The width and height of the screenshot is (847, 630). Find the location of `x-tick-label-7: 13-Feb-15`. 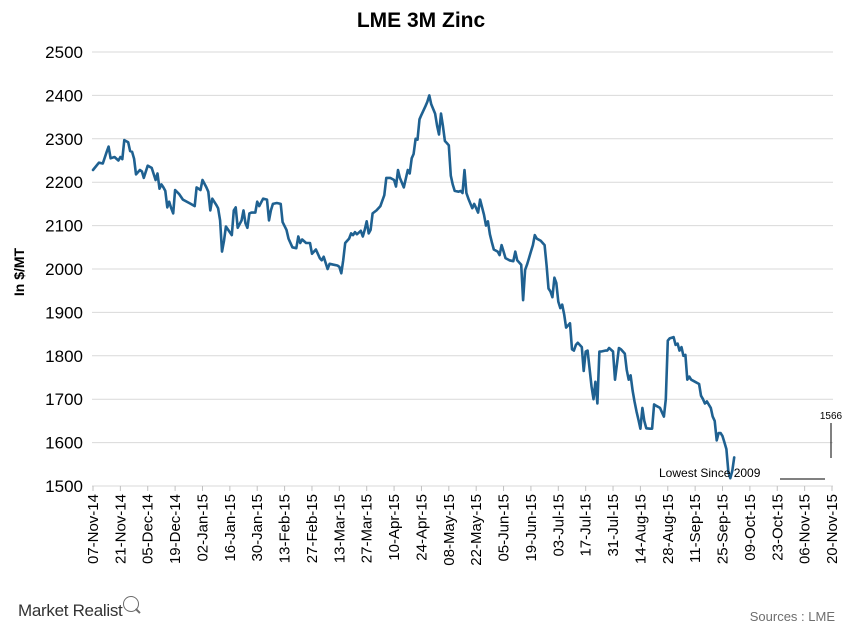

x-tick-label-7: 13-Feb-15 is located at coordinates (285, 528).